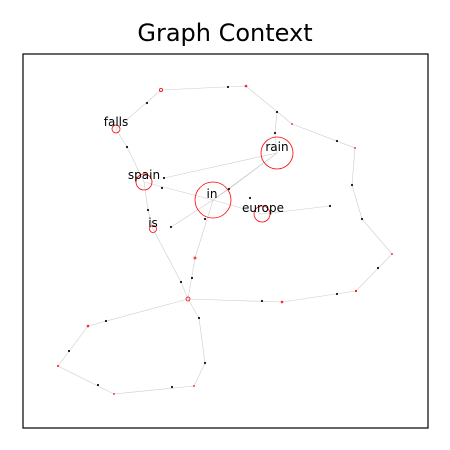 The height and width of the screenshot is (450, 450). I want to click on node-label-is: is, so click(153, 223).